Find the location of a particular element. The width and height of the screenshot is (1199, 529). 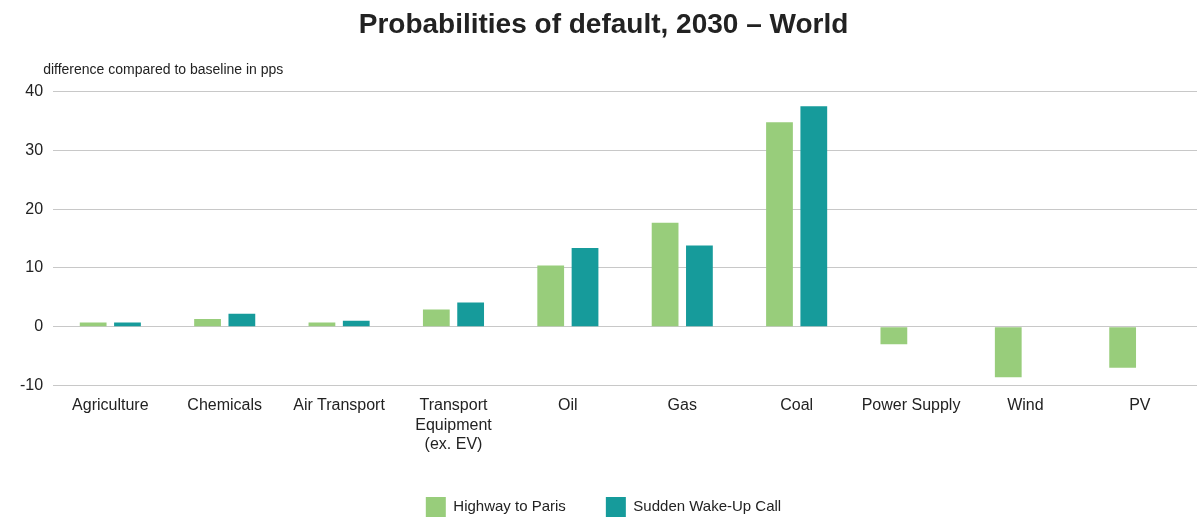

y-tick-label: 40 is located at coordinates (34, 91).